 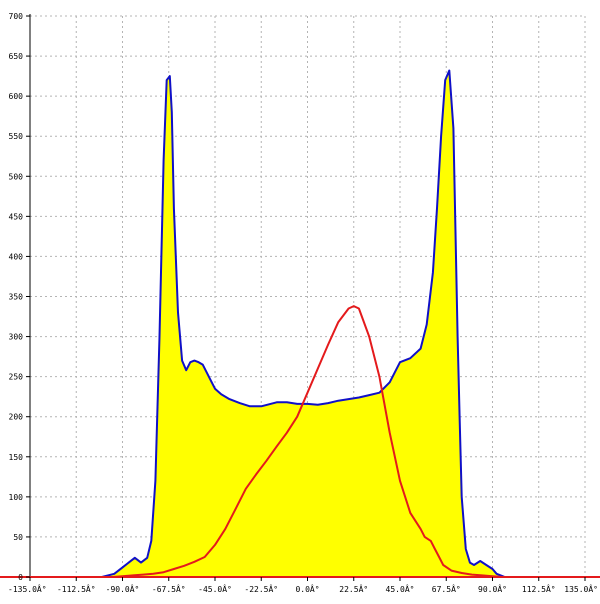 I want to click on y-tick-label: 250, so click(x=16, y=377).